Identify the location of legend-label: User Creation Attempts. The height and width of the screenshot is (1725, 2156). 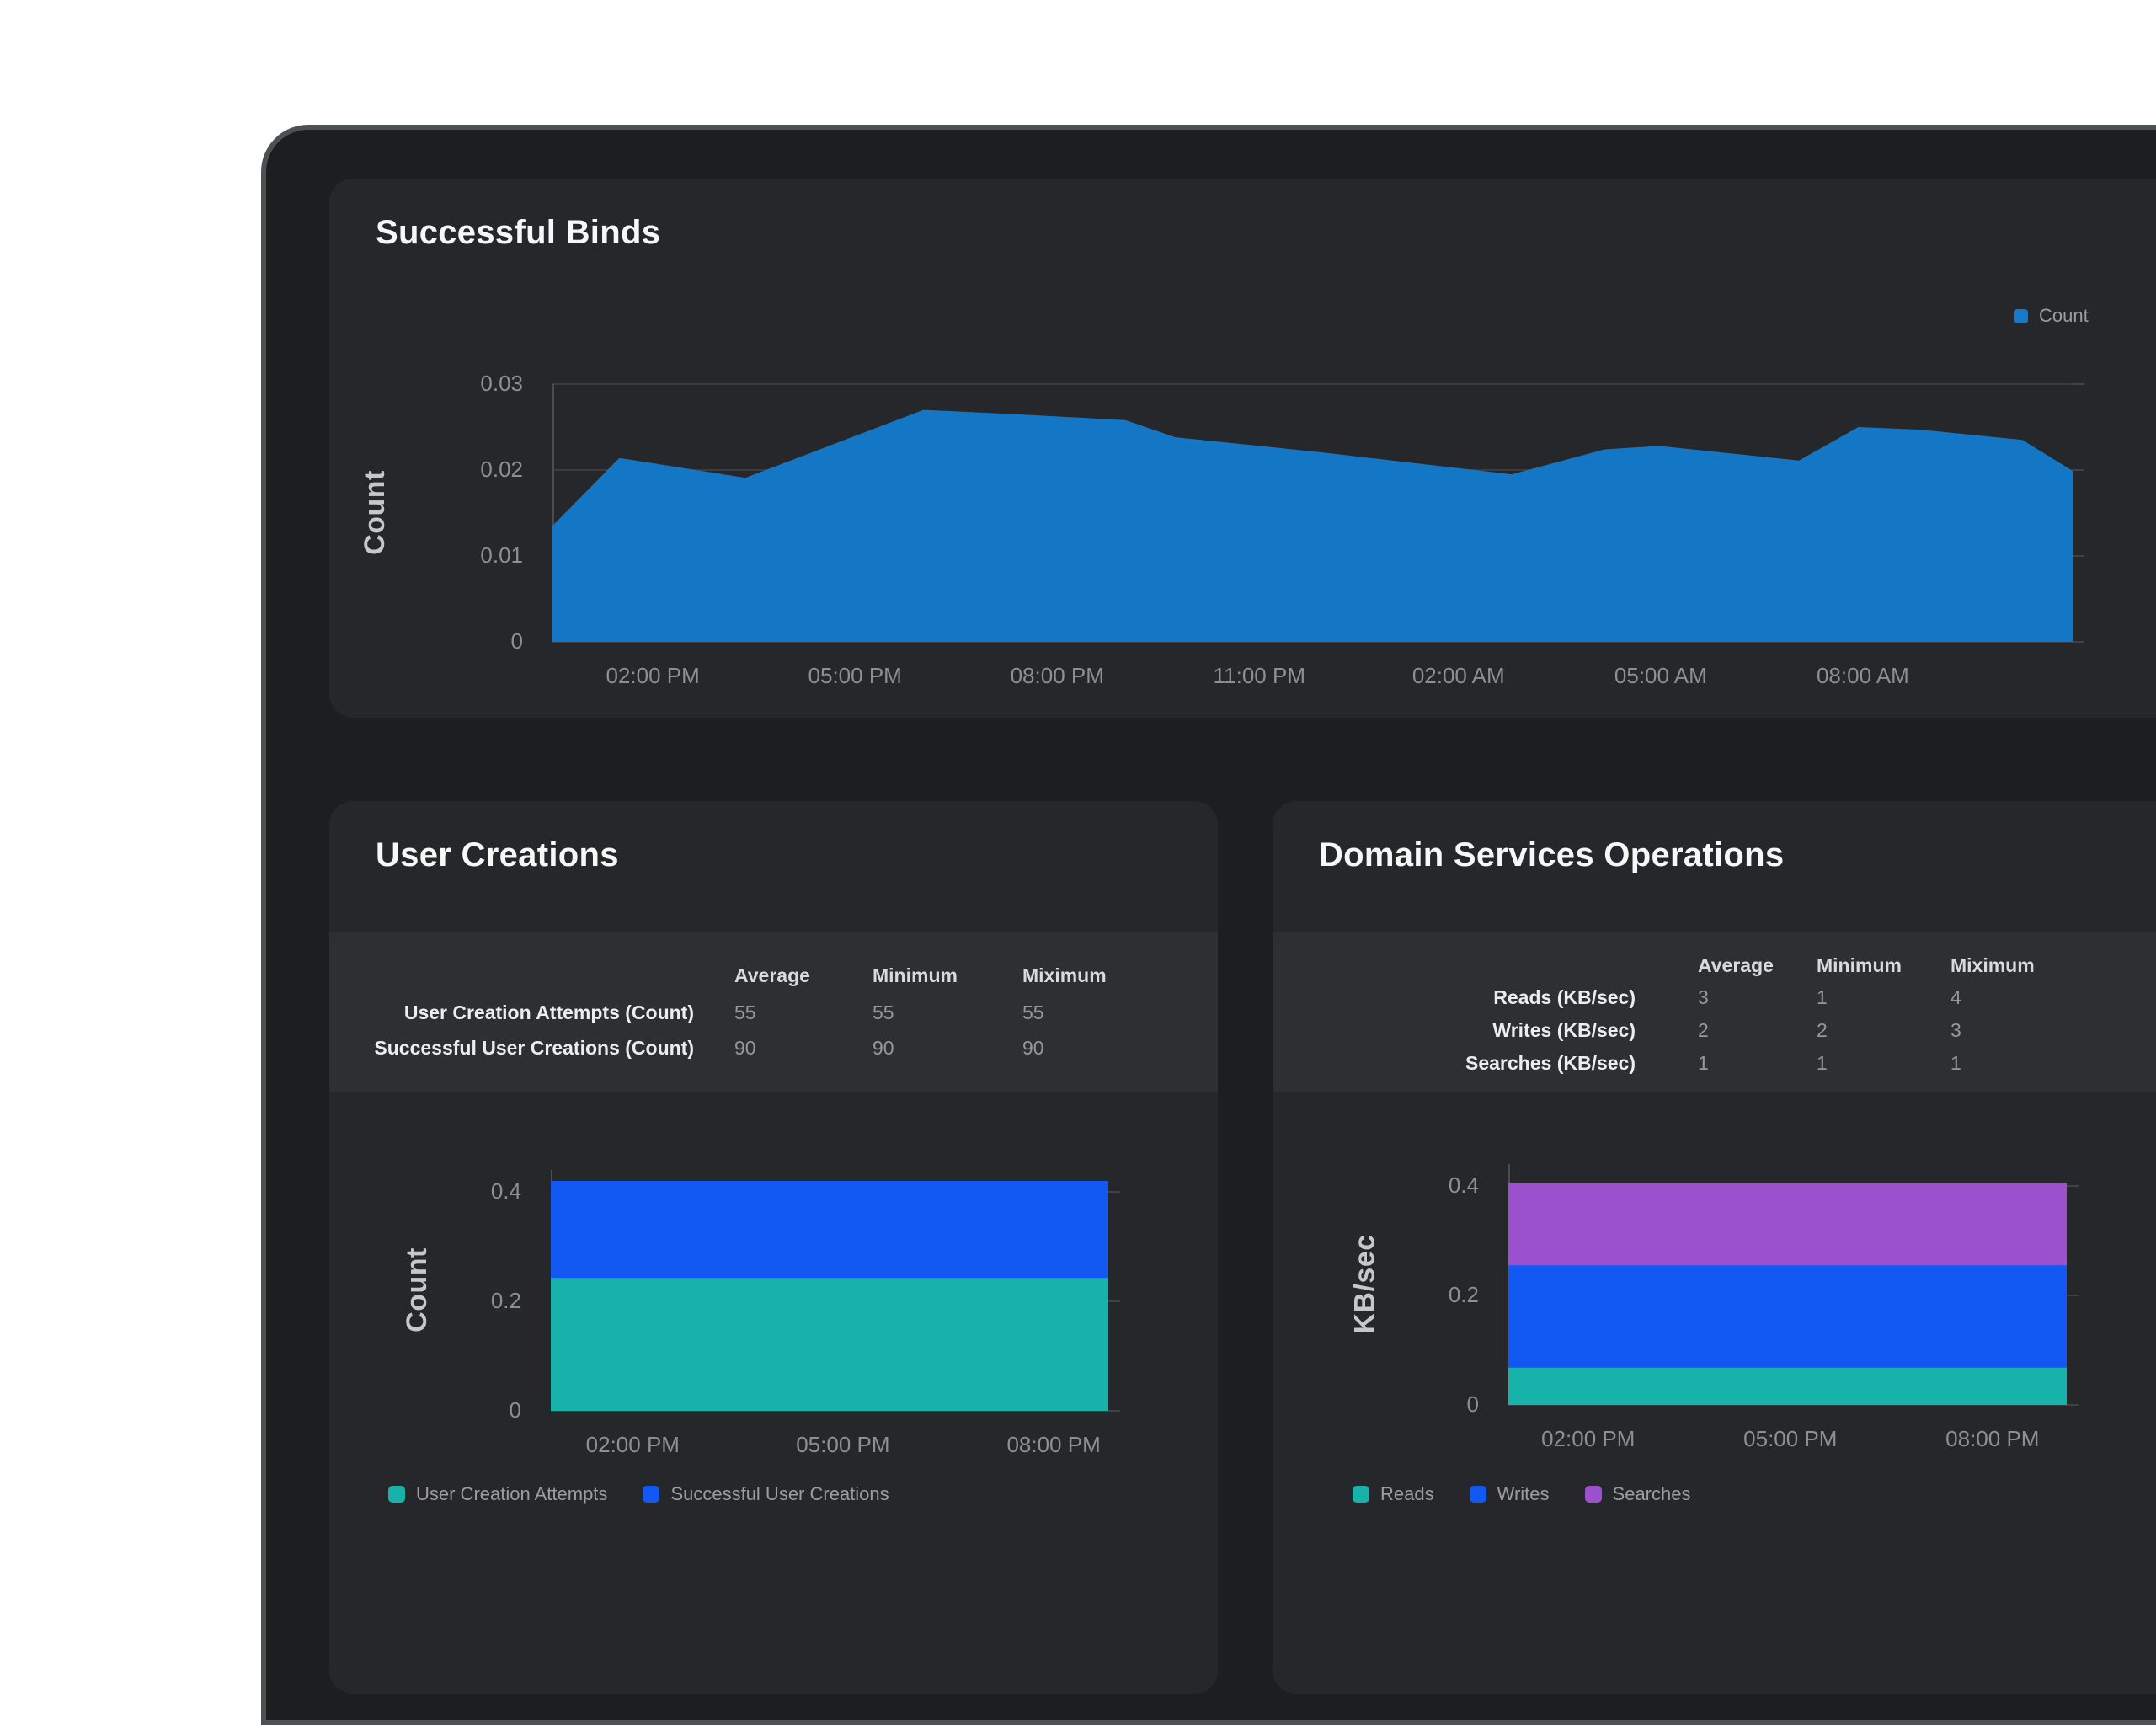
(512, 1493).